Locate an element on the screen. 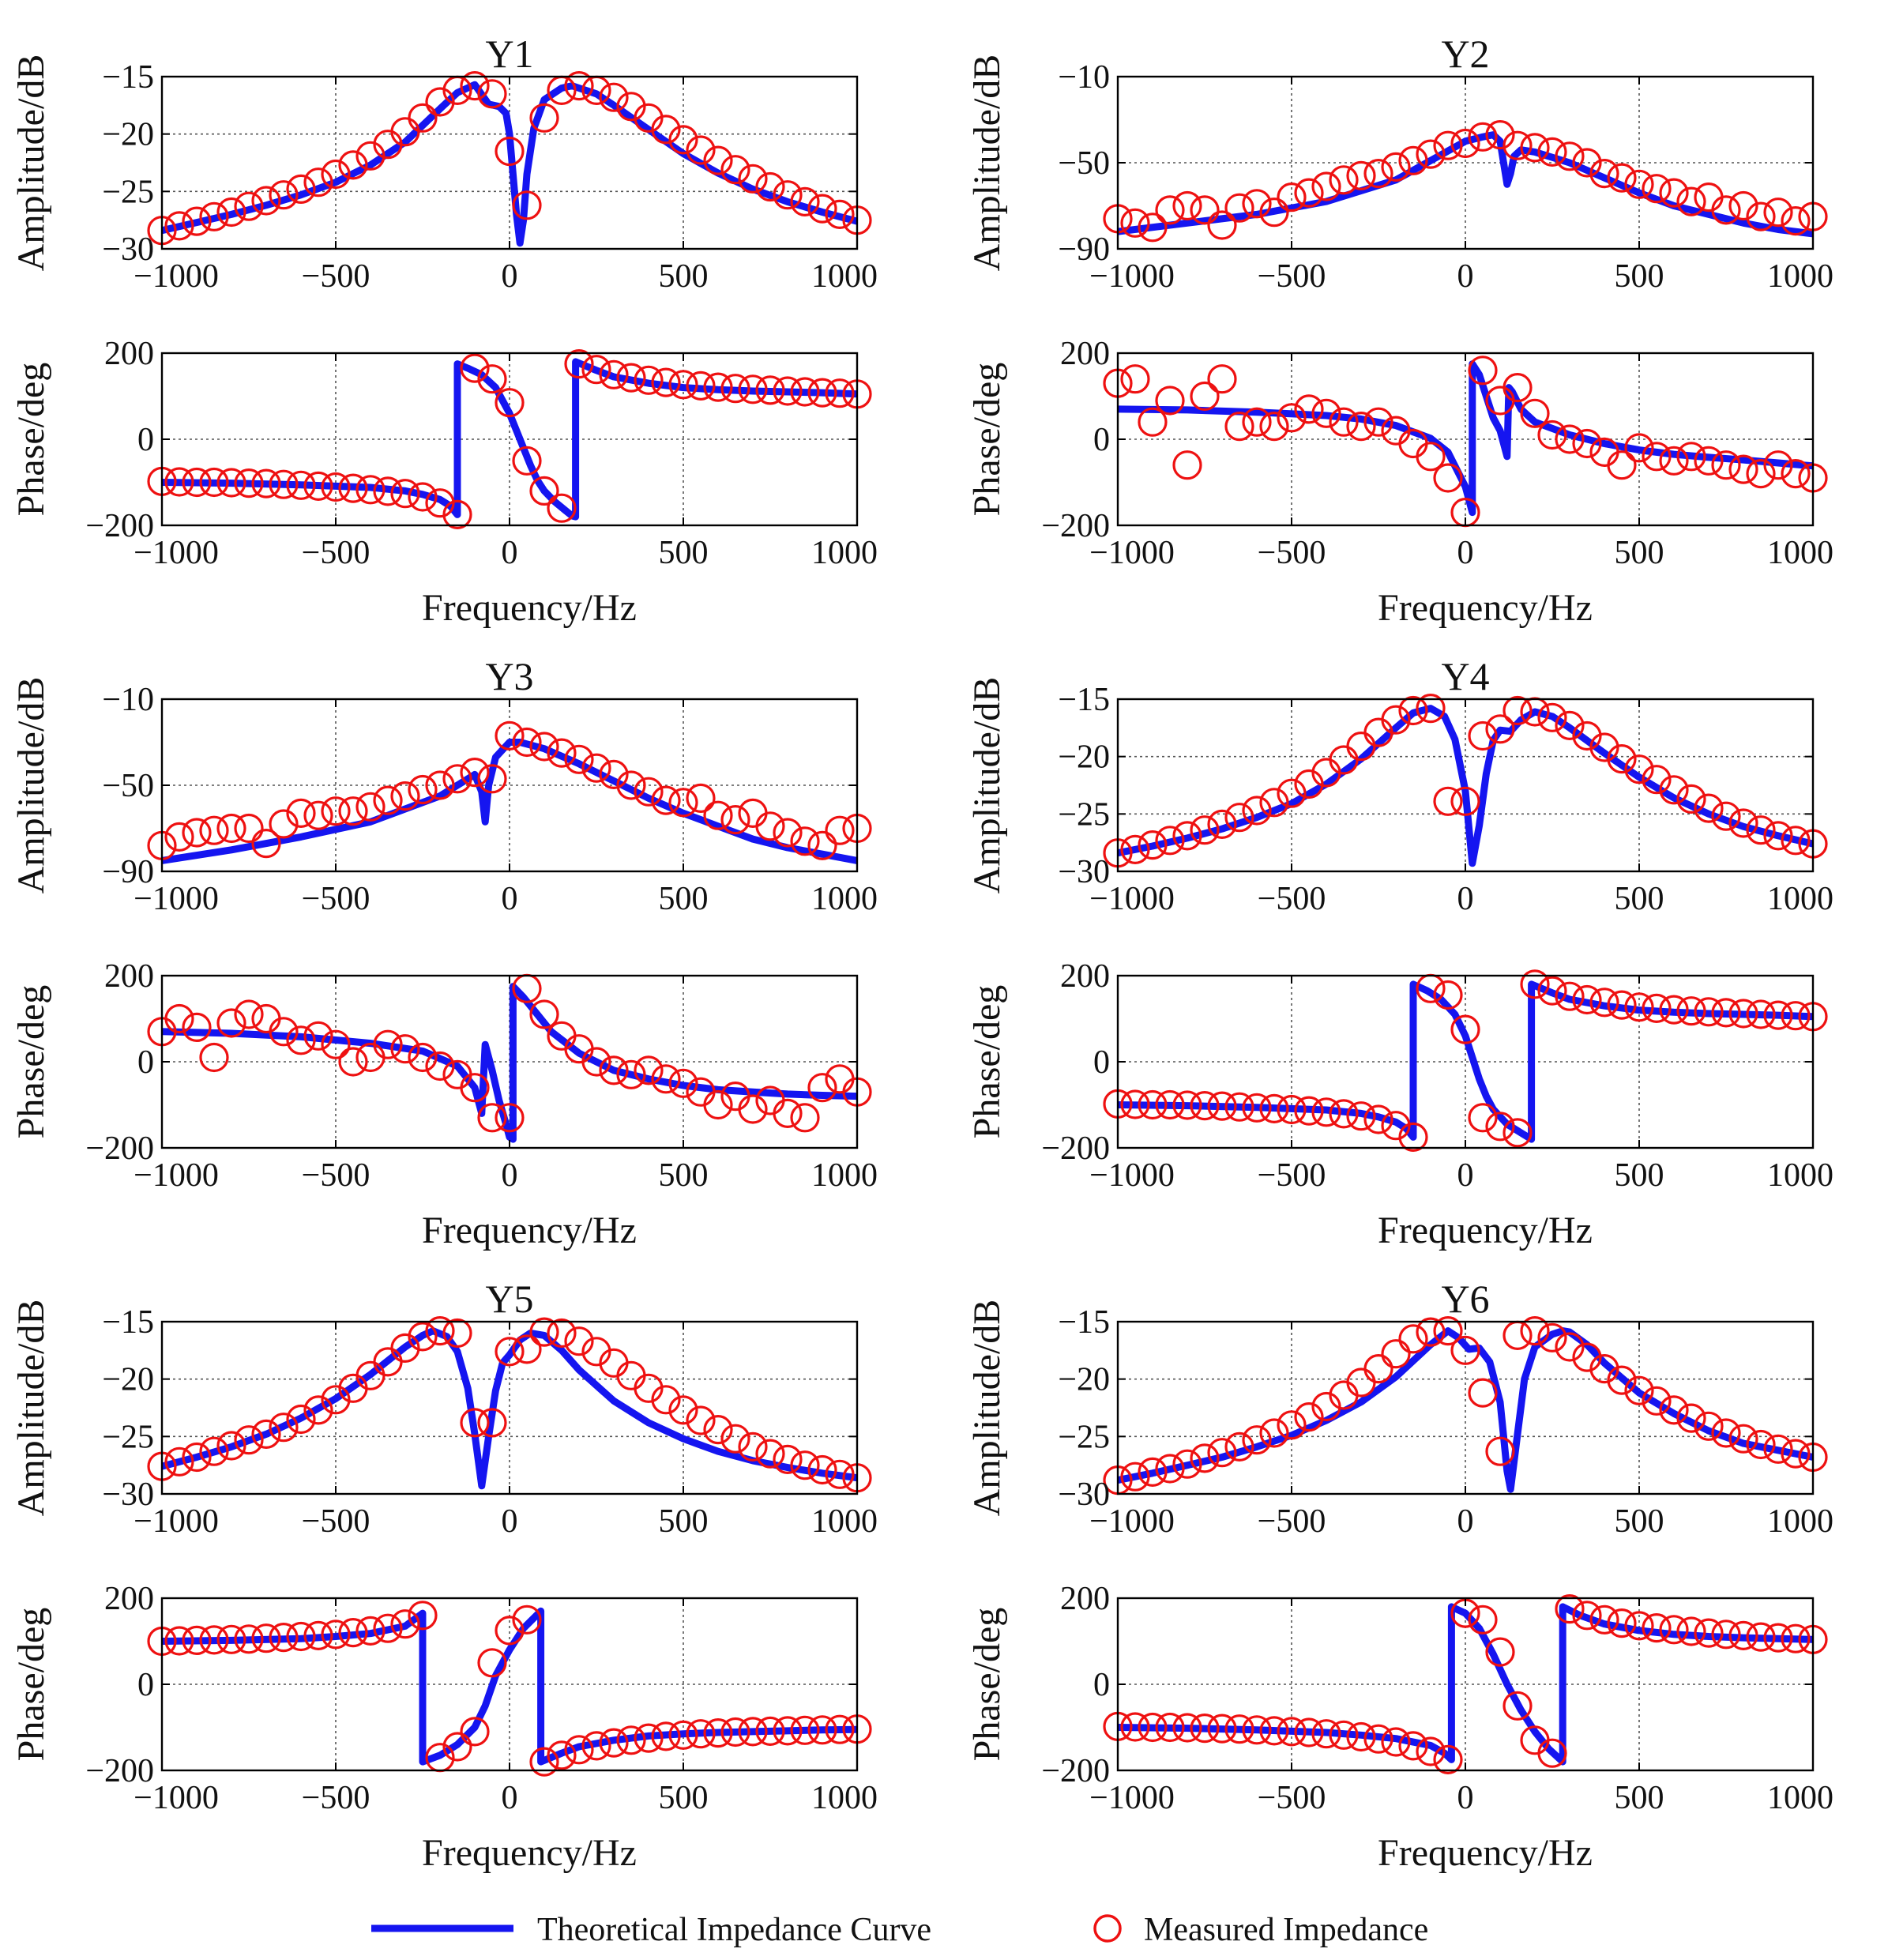  y-tick-label: −50 is located at coordinates (128, 786).